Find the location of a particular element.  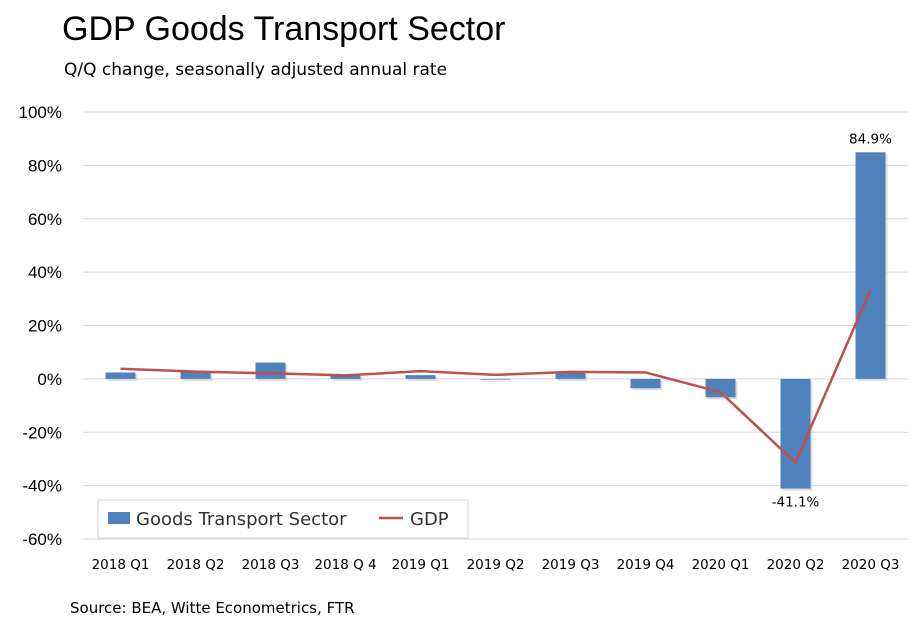

x-tick-label: 2019 Q2 is located at coordinates (496, 565).